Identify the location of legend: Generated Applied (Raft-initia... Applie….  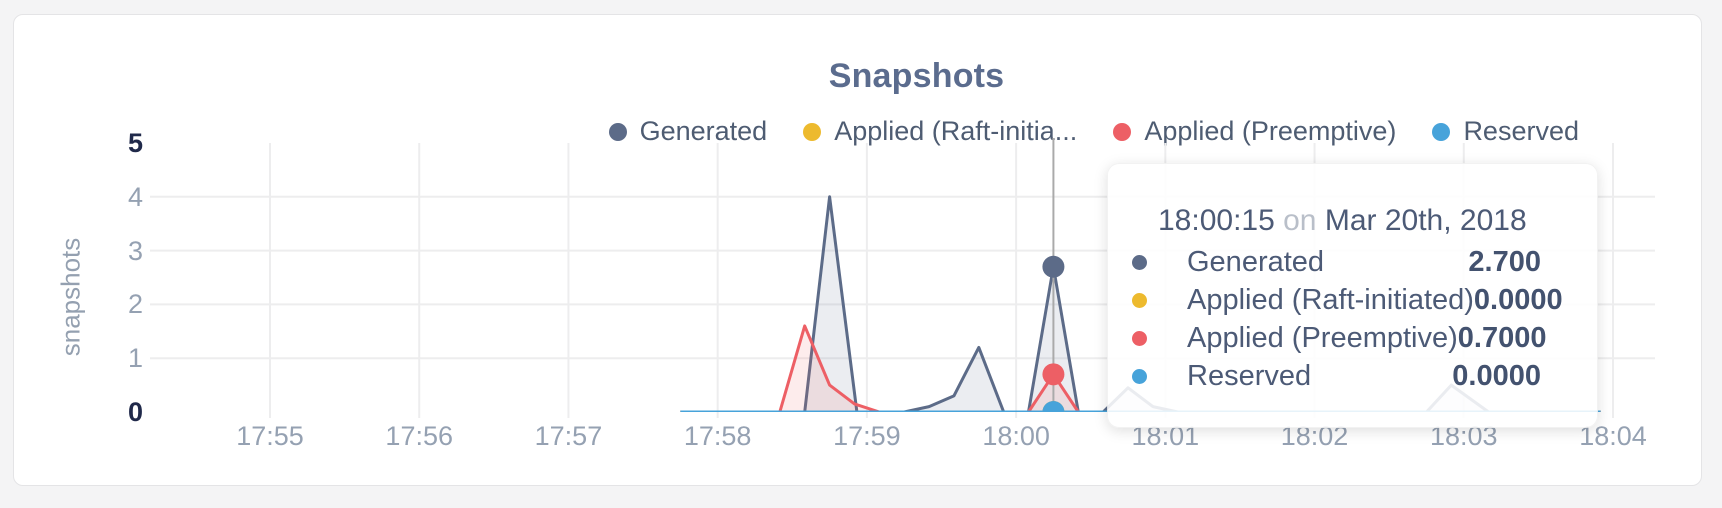
(1093, 131).